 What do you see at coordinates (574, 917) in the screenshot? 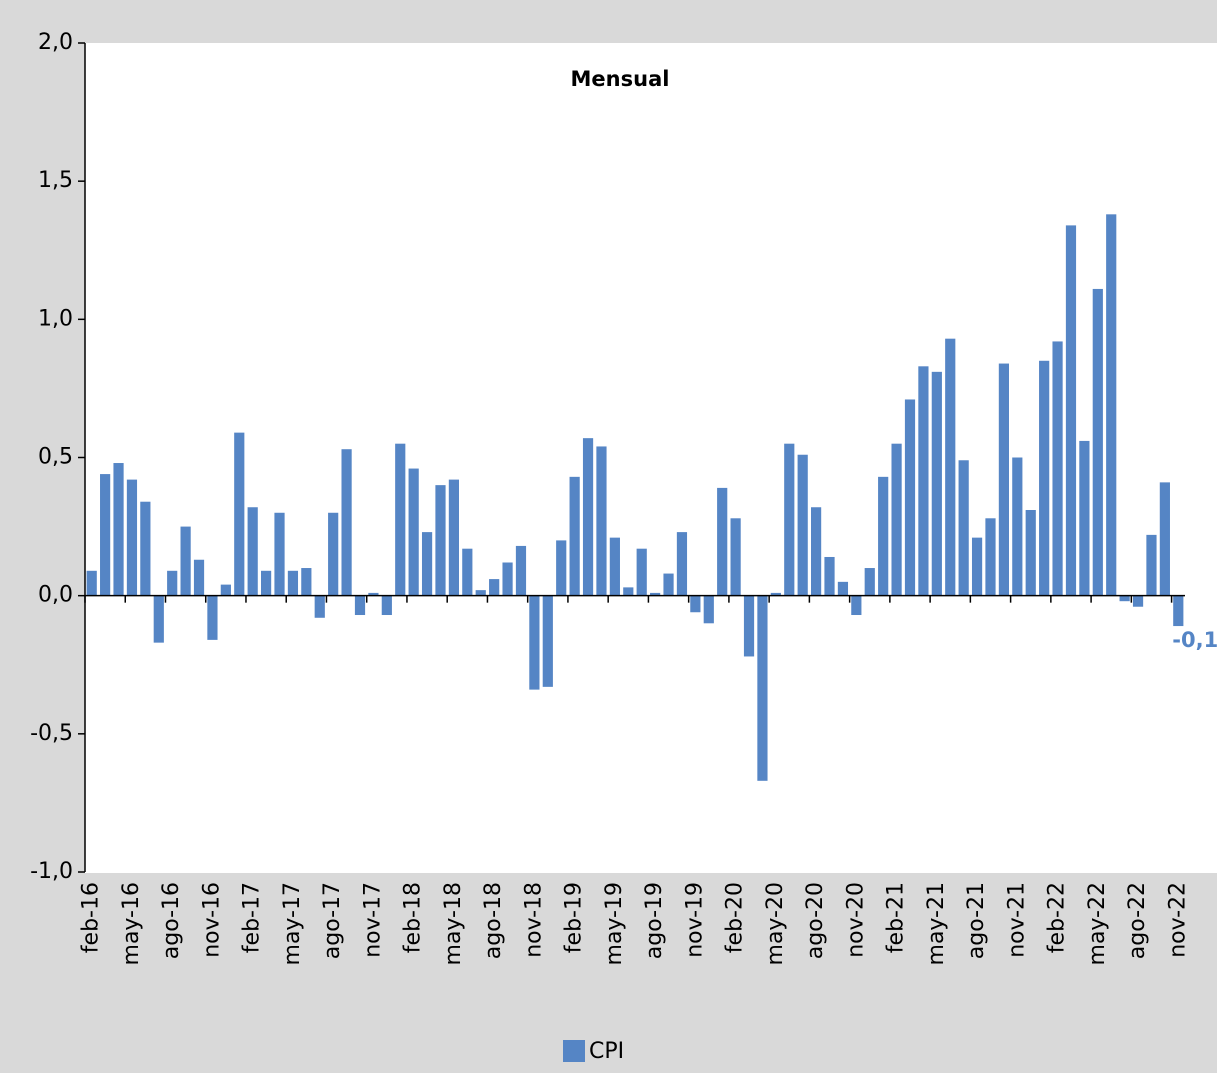
I see `x-tick-label: feb-19` at bounding box center [574, 917].